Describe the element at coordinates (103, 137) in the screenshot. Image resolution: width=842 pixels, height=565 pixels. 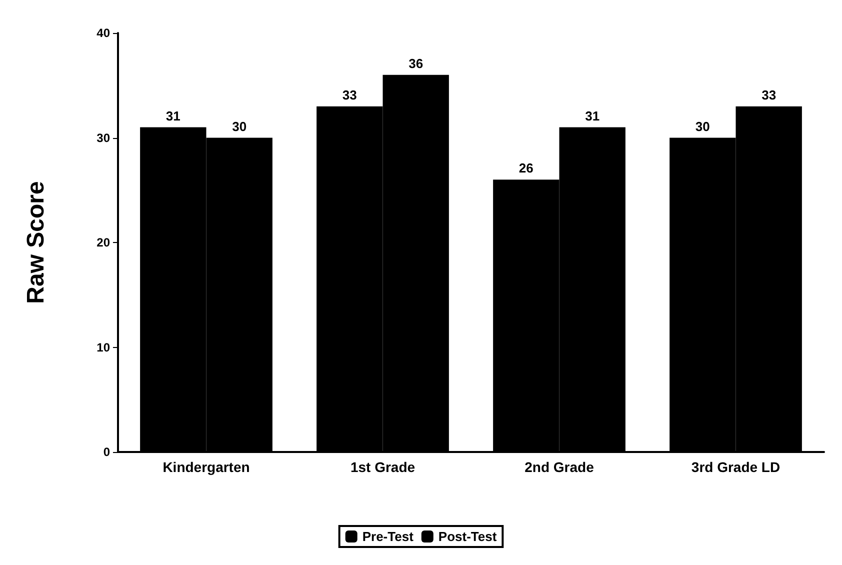
I see `y-tick-label: 30` at that location.